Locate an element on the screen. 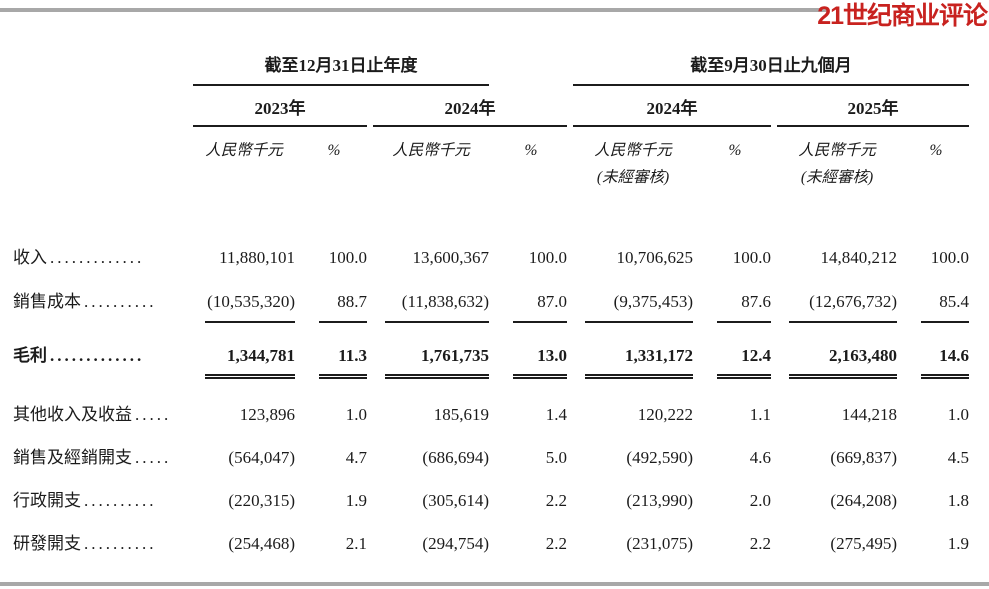 This screenshot has height=589, width=989. cell-percent: 2.0 is located at coordinates (760, 500).